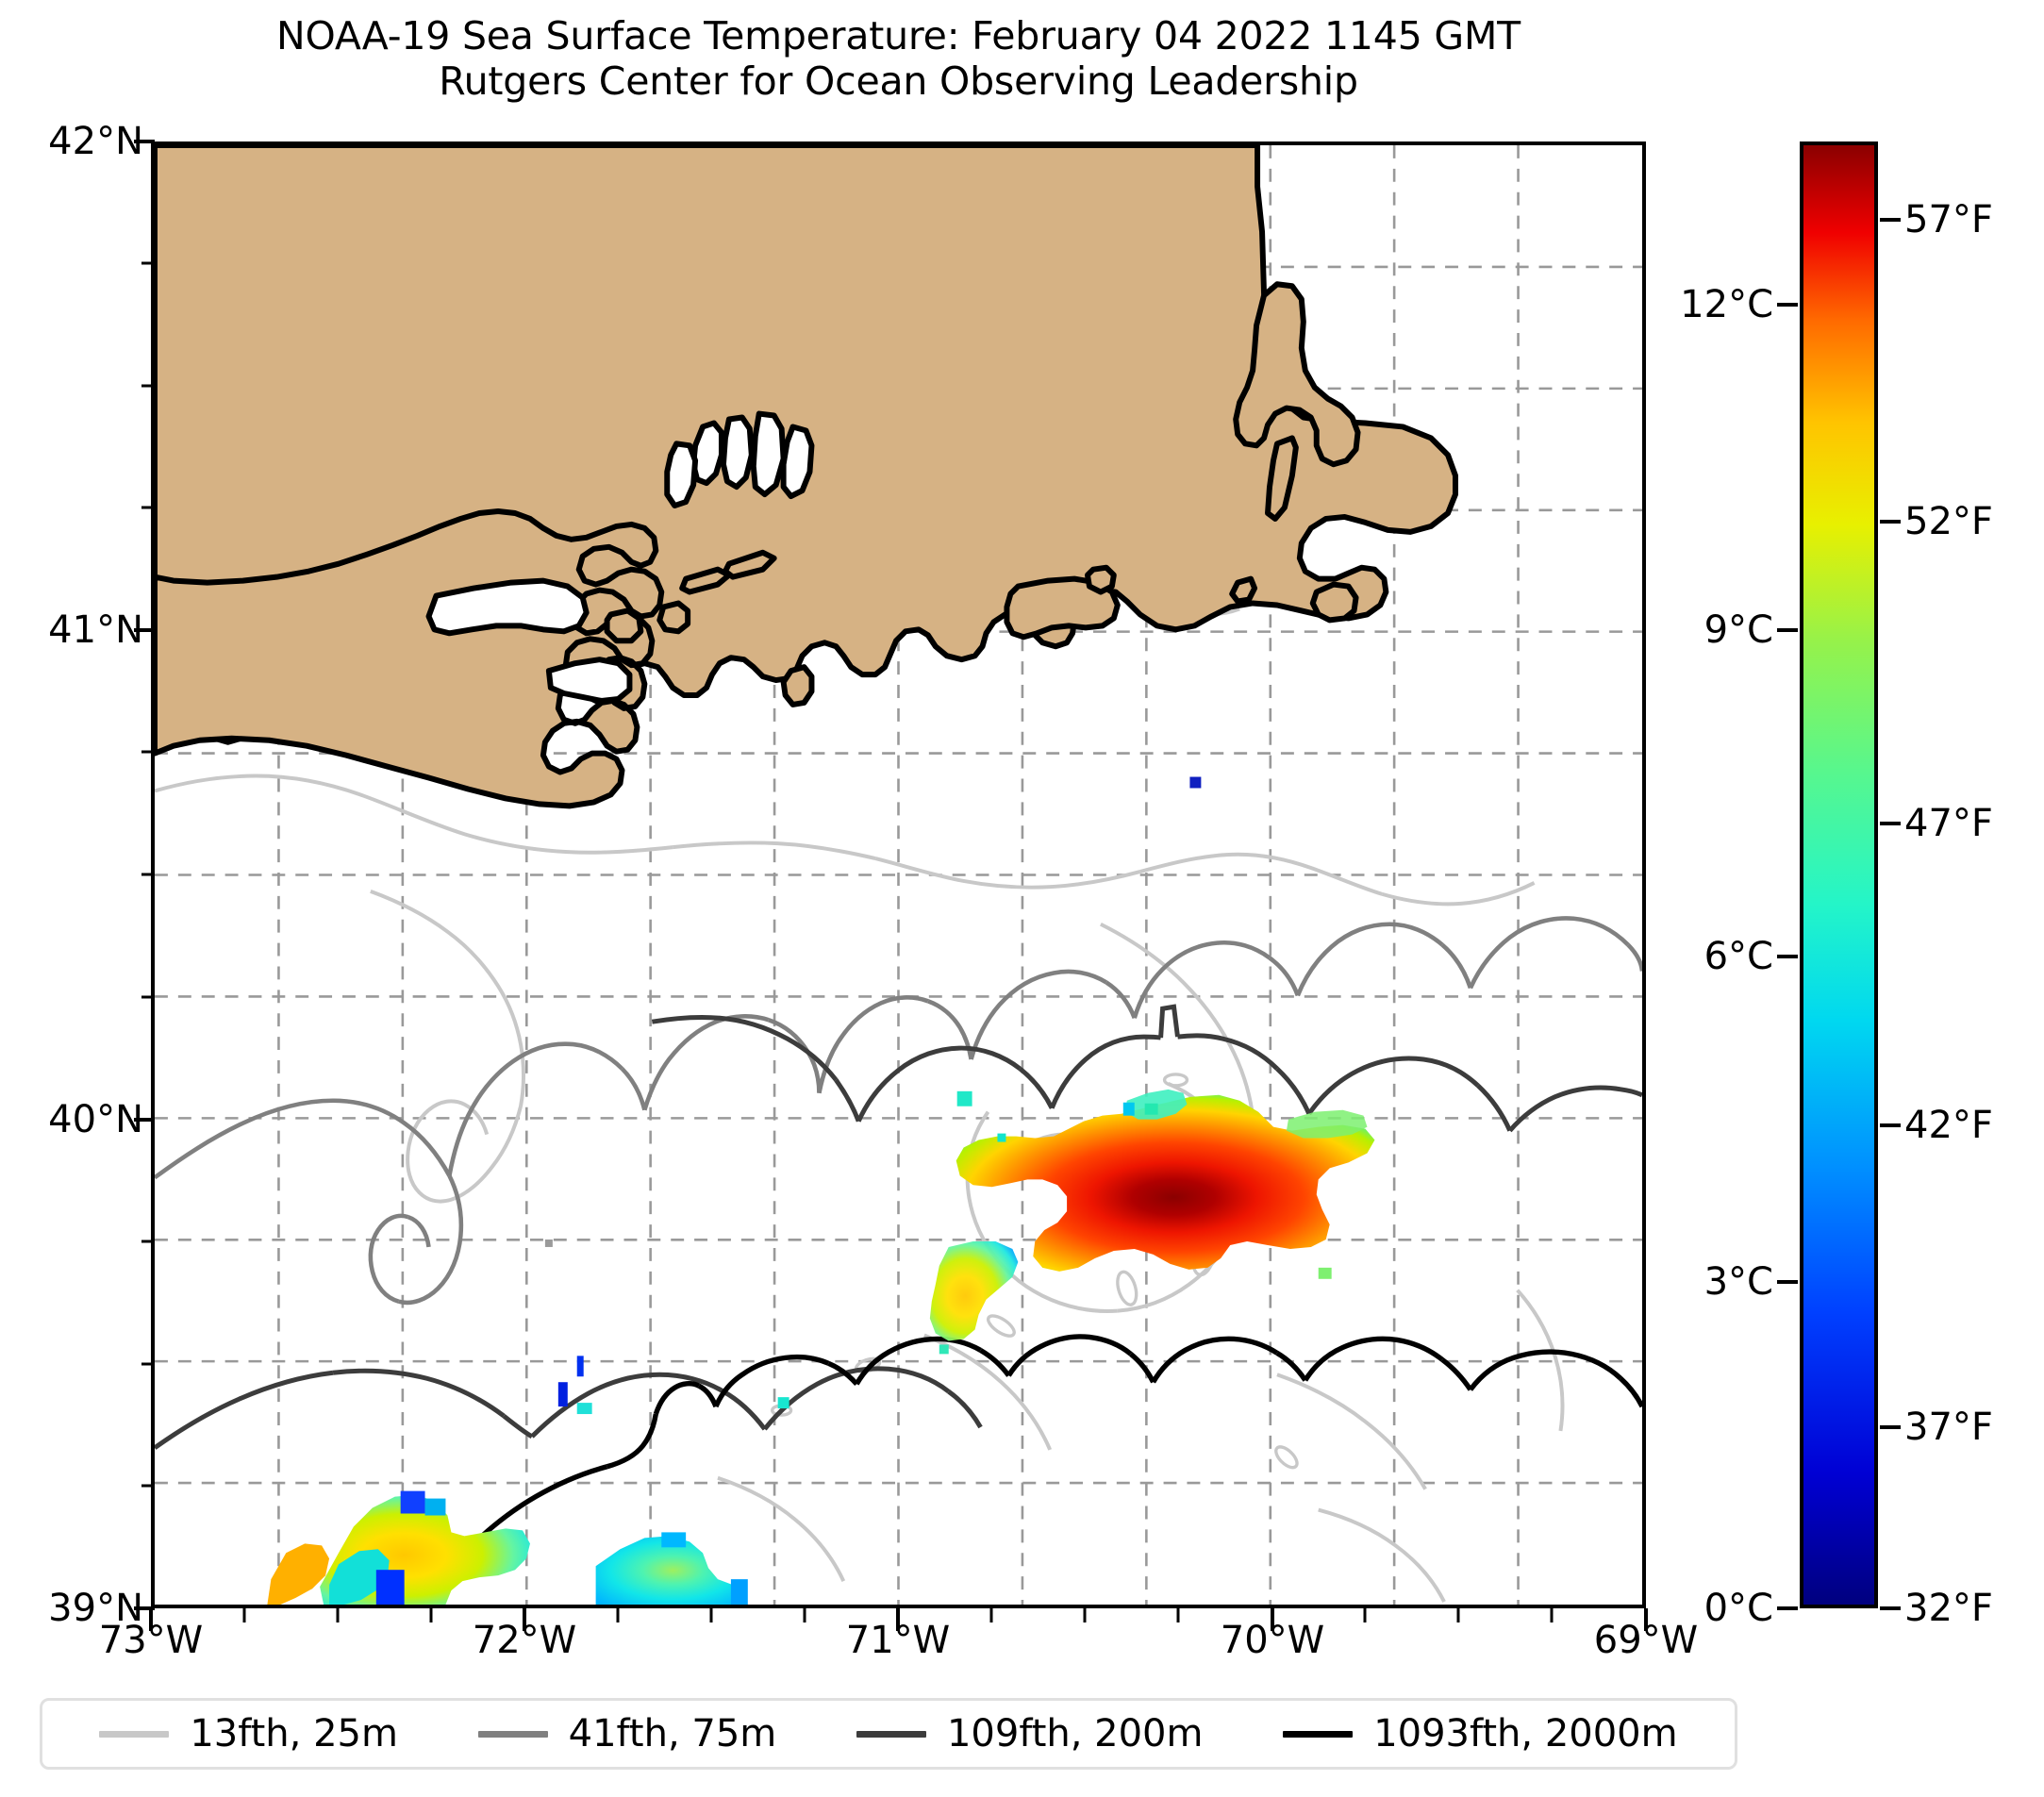 This screenshot has height=1797, width=2044. What do you see at coordinates (891, 1734) in the screenshot?
I see `legend-line-200m-icon` at bounding box center [891, 1734].